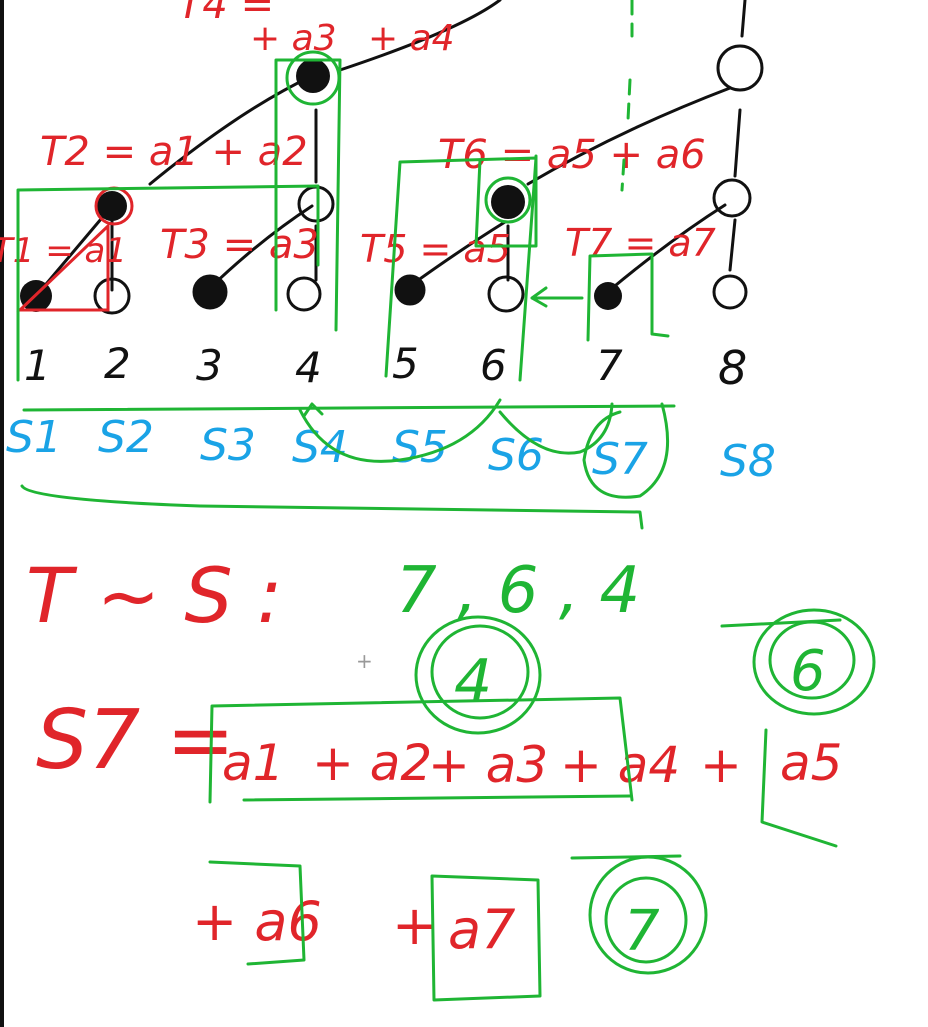  I want to click on s-label-7: S7, so click(620, 459).